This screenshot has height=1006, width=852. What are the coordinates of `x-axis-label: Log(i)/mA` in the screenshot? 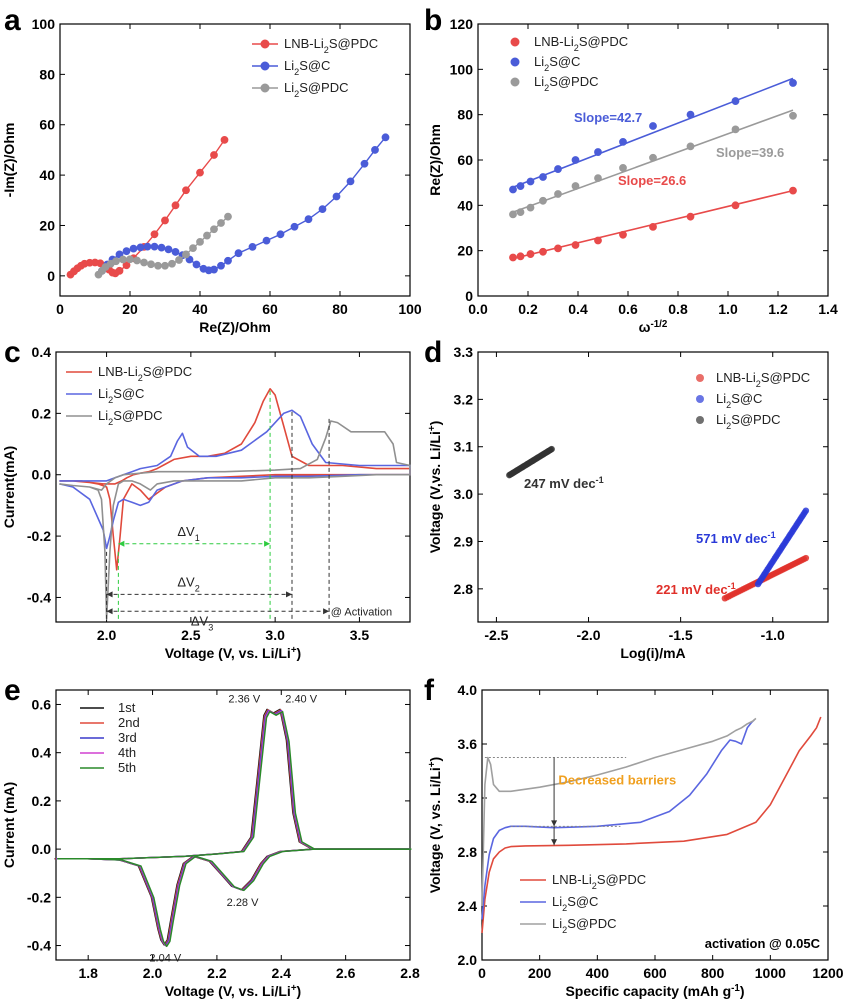 It's located at (652, 653).